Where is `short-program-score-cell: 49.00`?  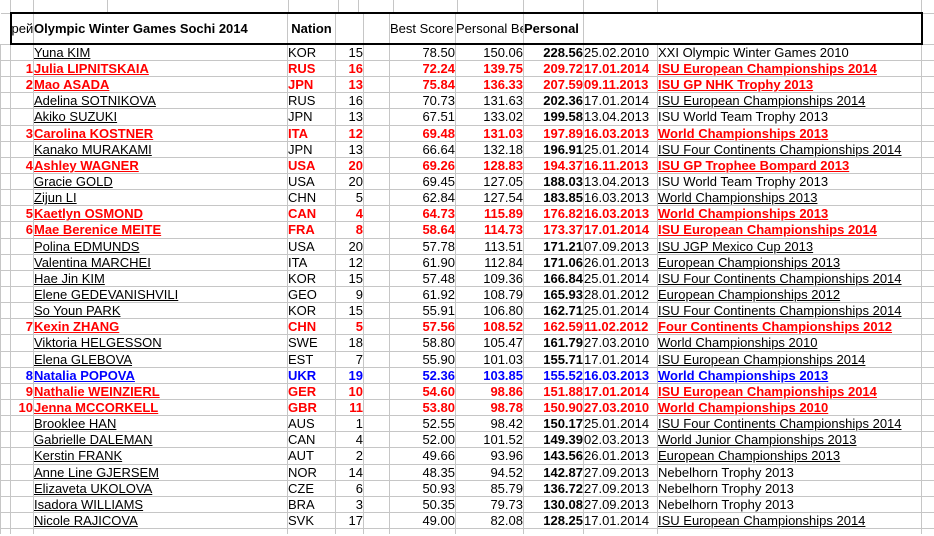 short-program-score-cell: 49.00 is located at coordinates (422, 520).